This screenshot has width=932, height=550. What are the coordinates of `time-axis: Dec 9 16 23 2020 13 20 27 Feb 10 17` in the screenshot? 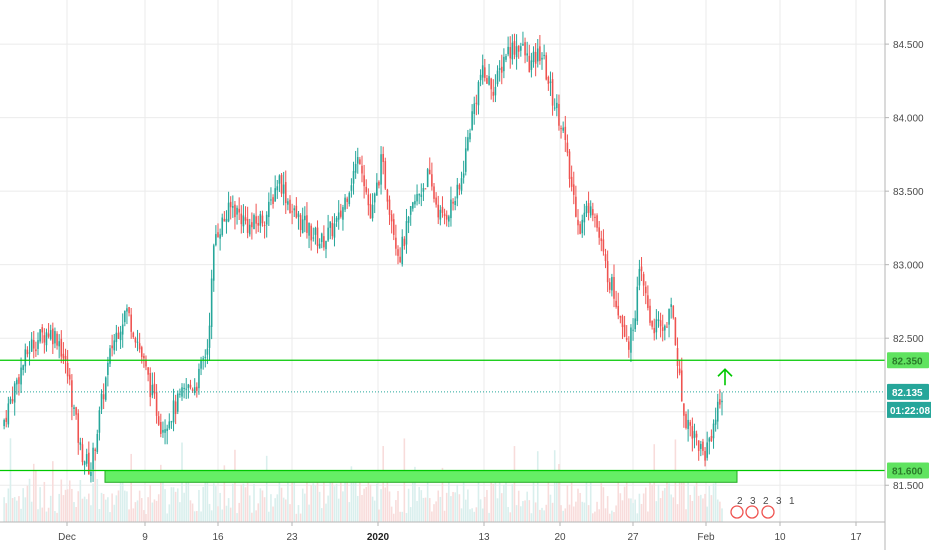 It's located at (442, 532).